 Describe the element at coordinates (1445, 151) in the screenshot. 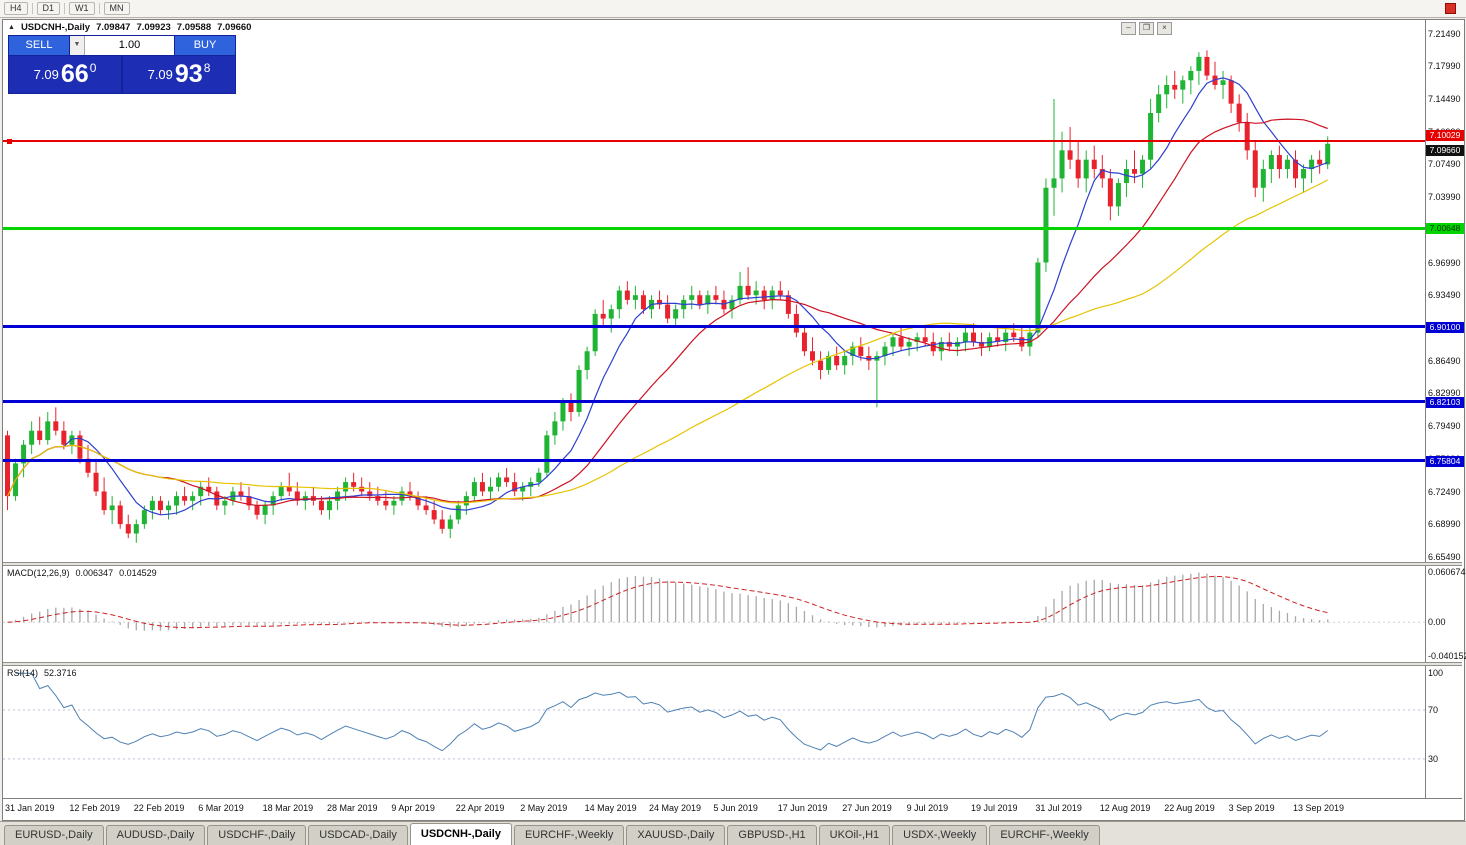

I see `current-price-badge: 7.09660` at that location.